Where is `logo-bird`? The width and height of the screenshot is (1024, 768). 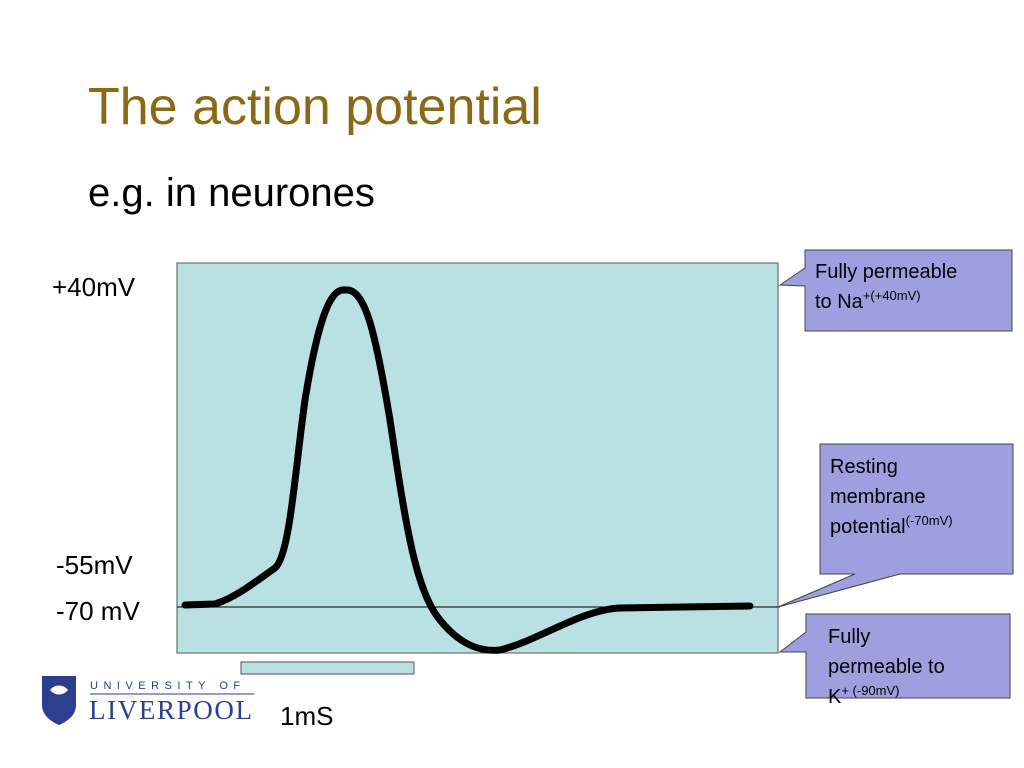
logo-bird is located at coordinates (59, 690).